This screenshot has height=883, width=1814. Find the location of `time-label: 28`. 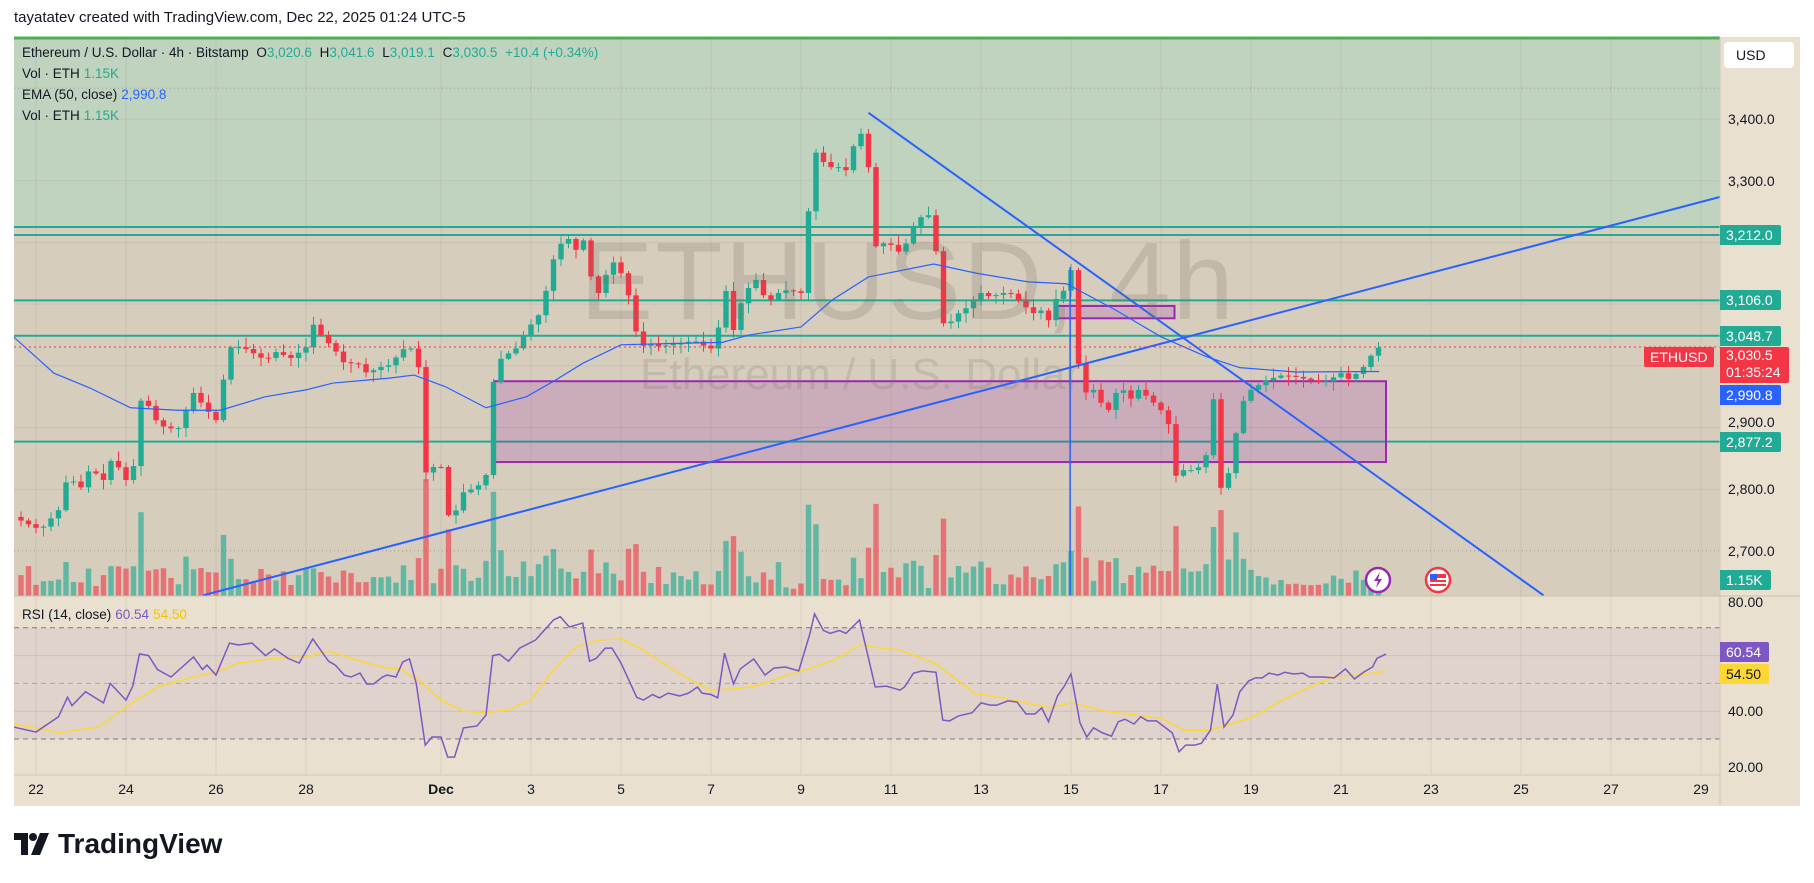

time-label: 28 is located at coordinates (306, 789).